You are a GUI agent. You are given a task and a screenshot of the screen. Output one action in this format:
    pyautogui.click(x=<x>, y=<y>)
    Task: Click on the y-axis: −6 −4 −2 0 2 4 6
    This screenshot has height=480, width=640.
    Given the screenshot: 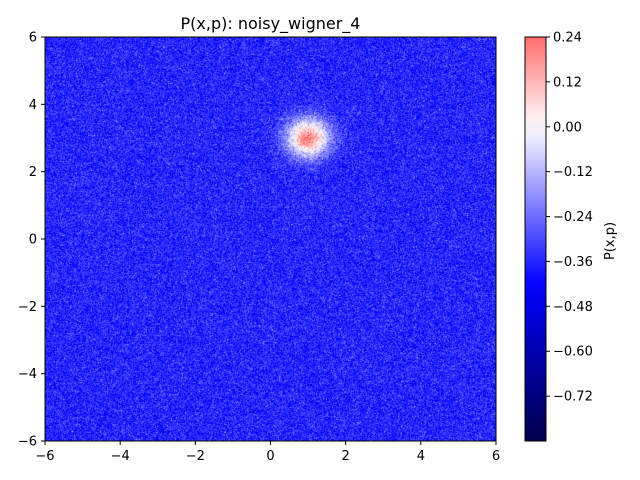 What is the action you would take?
    pyautogui.click(x=31, y=240)
    